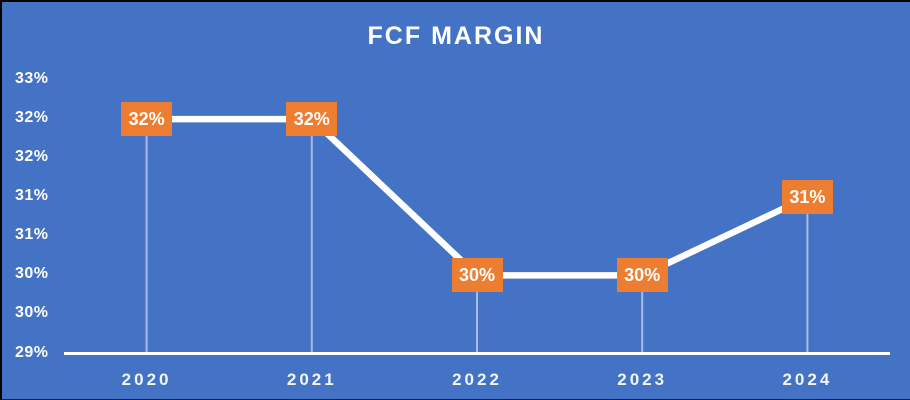 This screenshot has width=910, height=400. What do you see at coordinates (311, 379) in the screenshot?
I see `x-axis-tick-label: 2021` at bounding box center [311, 379].